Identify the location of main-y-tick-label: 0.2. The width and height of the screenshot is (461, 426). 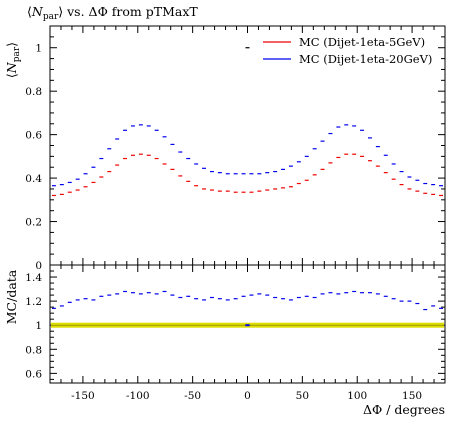
(33, 223).